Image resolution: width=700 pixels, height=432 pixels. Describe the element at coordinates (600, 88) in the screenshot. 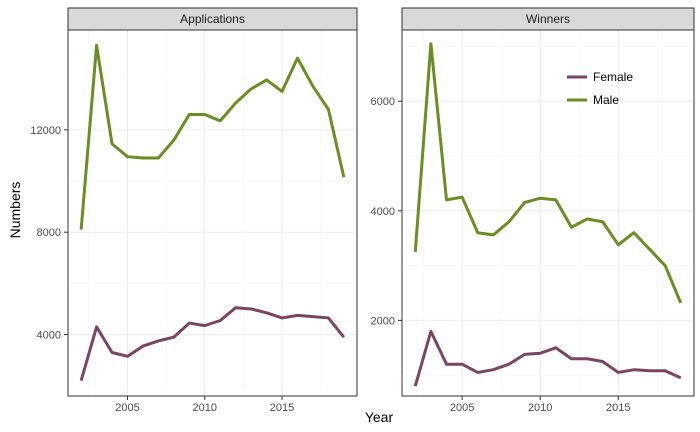

I see `legend: Female Male` at that location.